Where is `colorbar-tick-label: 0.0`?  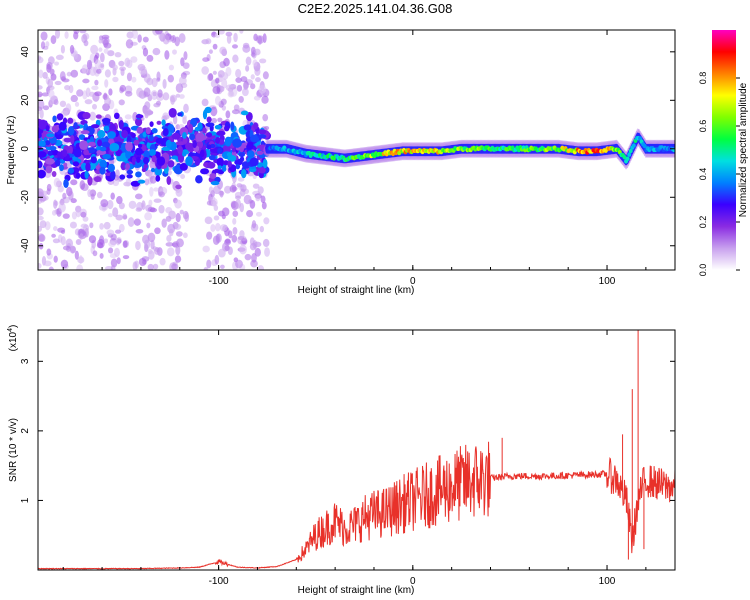
colorbar-tick-label: 0.0 is located at coordinates (703, 270).